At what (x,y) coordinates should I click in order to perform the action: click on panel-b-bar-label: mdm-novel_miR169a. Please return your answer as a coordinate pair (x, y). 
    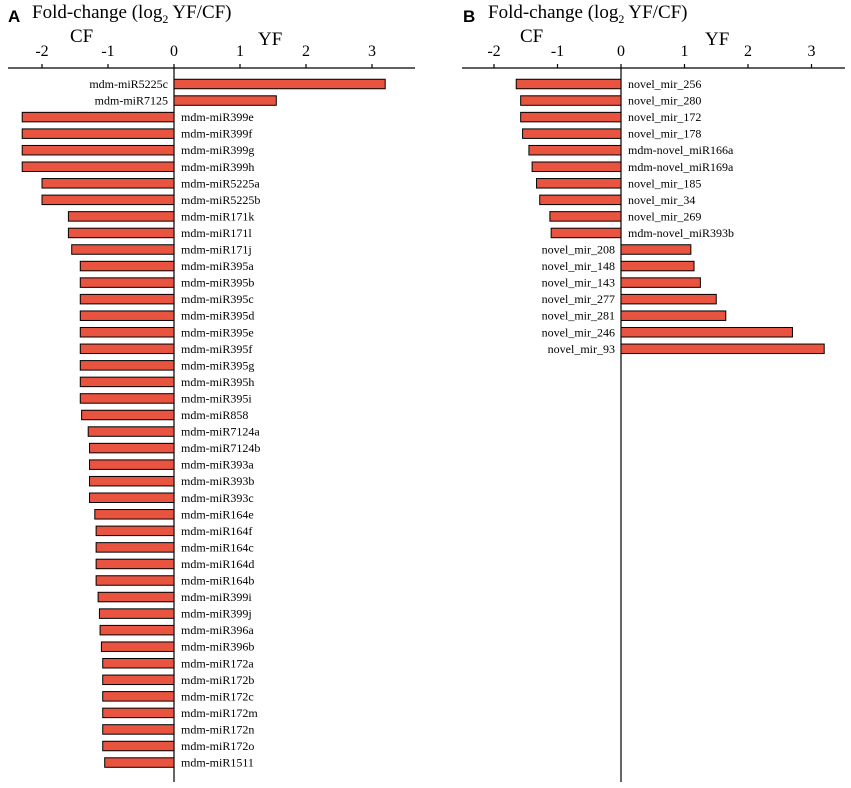
    Looking at the image, I should click on (681, 167).